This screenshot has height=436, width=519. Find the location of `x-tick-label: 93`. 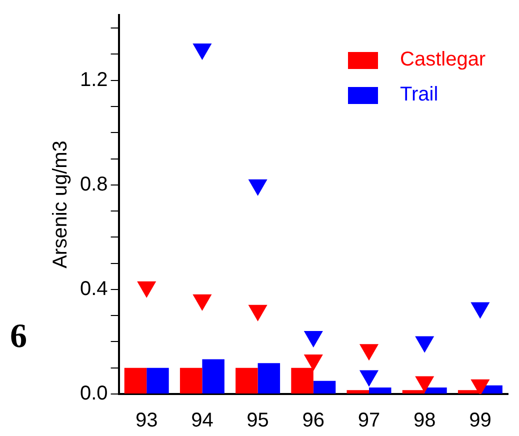

x-tick-label: 93 is located at coordinates (146, 421).